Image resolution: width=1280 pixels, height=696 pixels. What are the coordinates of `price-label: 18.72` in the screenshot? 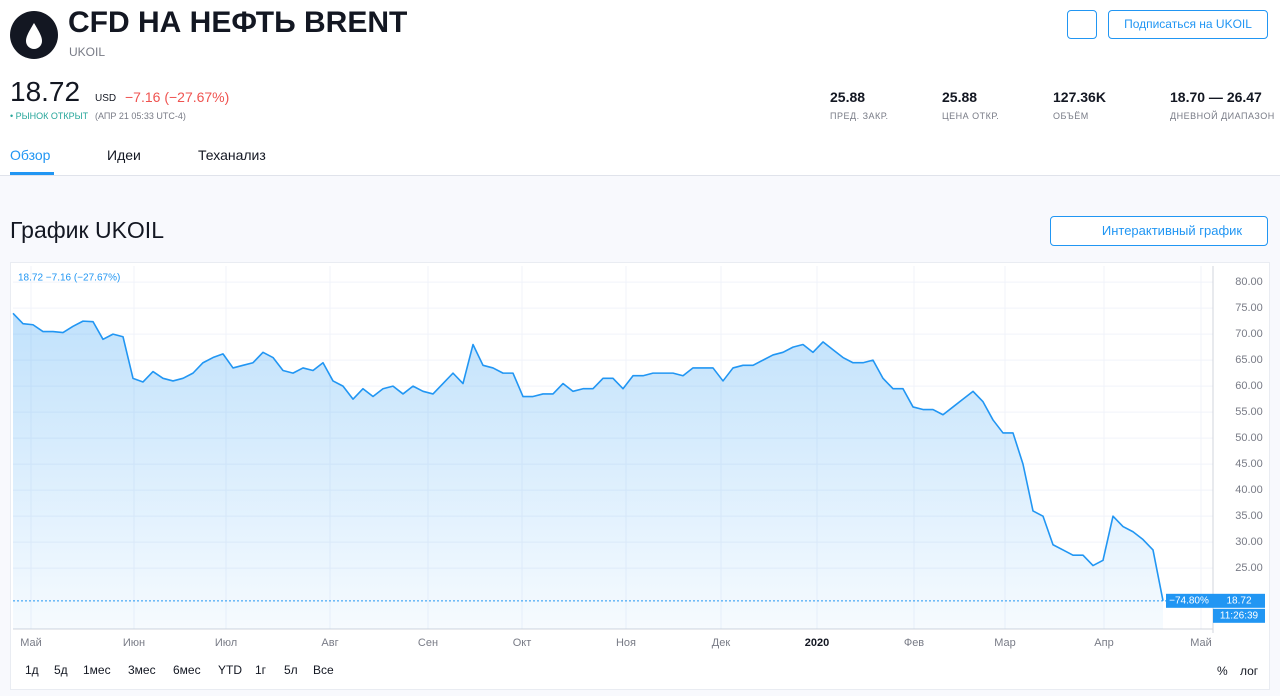 It's located at (1238, 600).